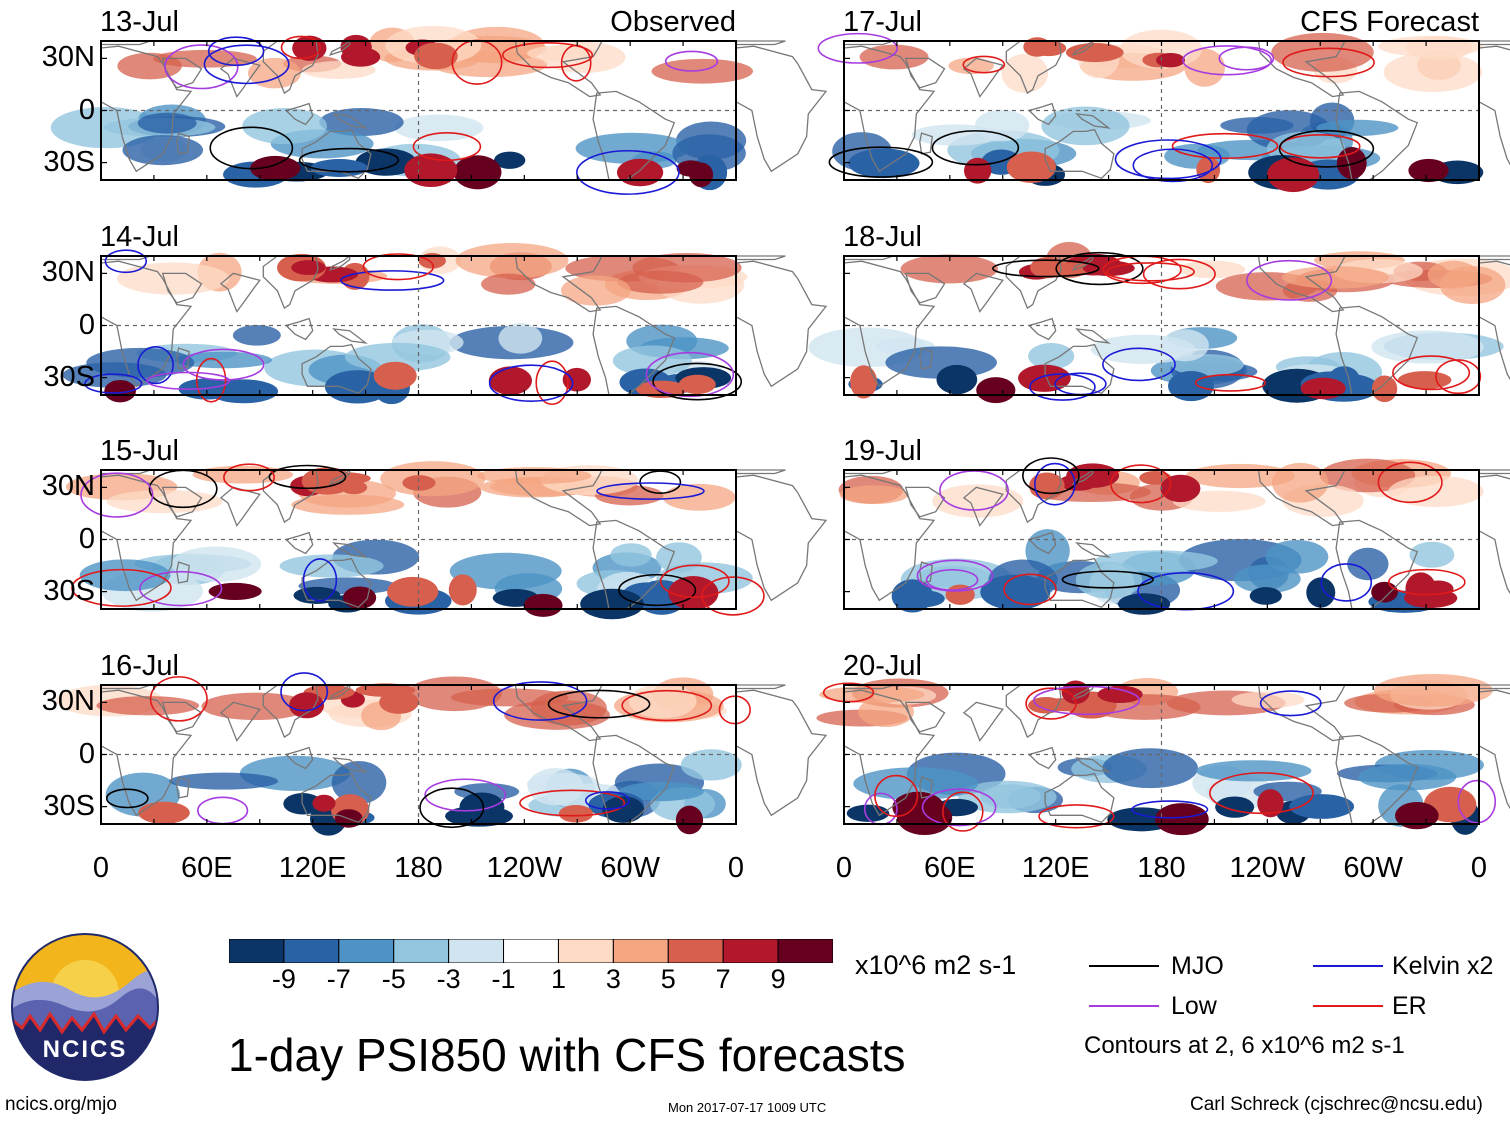  What do you see at coordinates (1244, 1045) in the screenshot?
I see `contour-note: Contours at 2, 6 x10^6 m2 s-1` at bounding box center [1244, 1045].